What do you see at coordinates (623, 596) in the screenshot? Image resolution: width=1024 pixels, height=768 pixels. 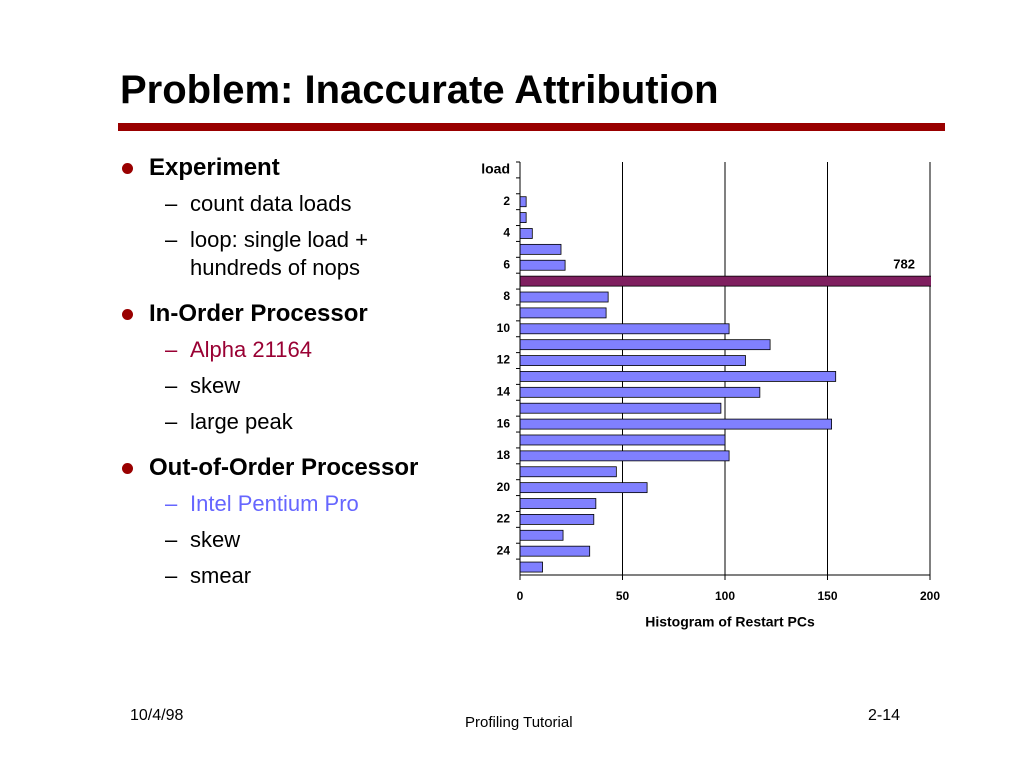 I see `x-tick-label: 50` at bounding box center [623, 596].